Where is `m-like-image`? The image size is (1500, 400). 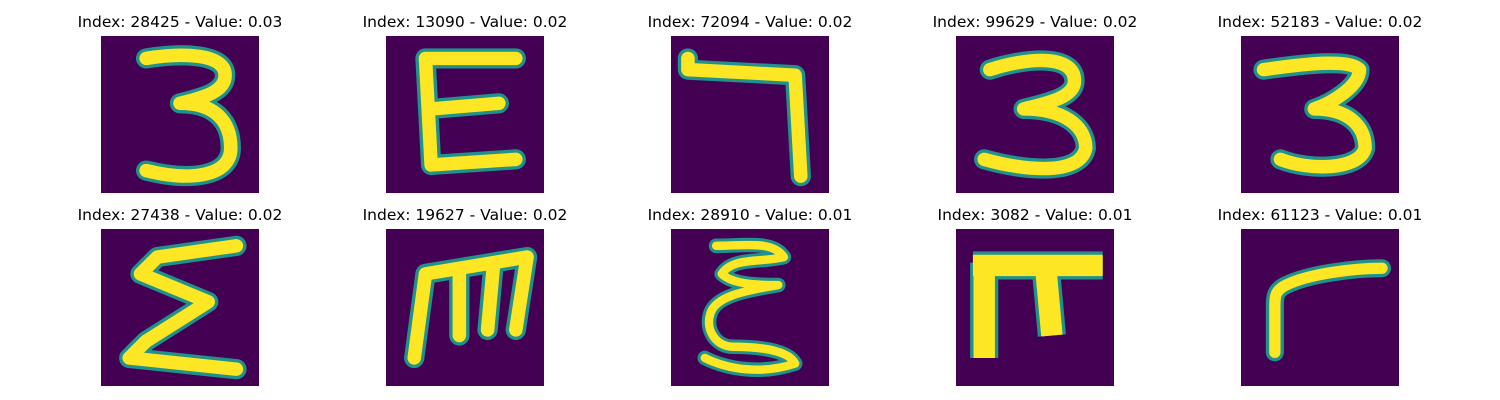 m-like-image is located at coordinates (465, 307).